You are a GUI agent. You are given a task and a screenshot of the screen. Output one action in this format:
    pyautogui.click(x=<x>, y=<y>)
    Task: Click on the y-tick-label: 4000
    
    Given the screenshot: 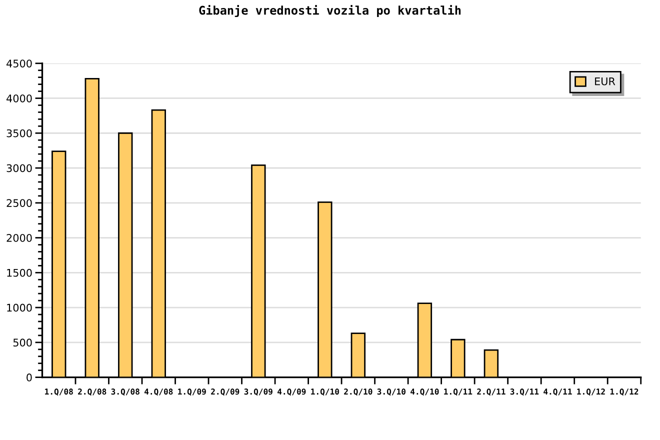 What is the action you would take?
    pyautogui.click(x=19, y=98)
    